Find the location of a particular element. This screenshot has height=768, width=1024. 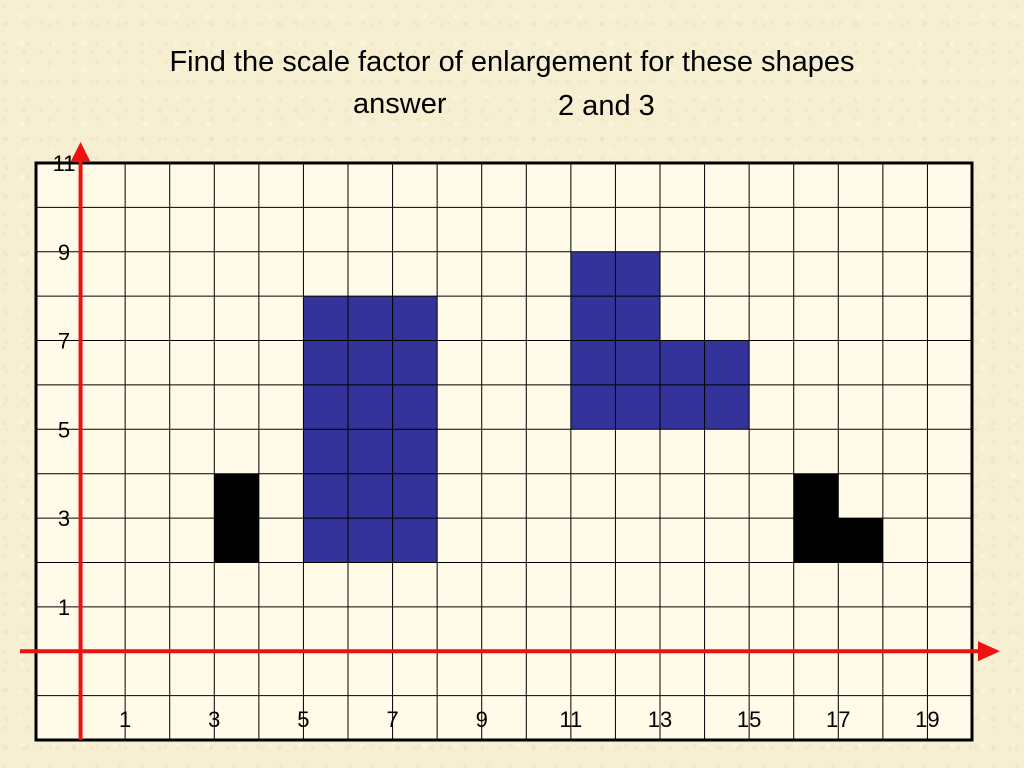

x-tick-label: 15 is located at coordinates (749, 719).